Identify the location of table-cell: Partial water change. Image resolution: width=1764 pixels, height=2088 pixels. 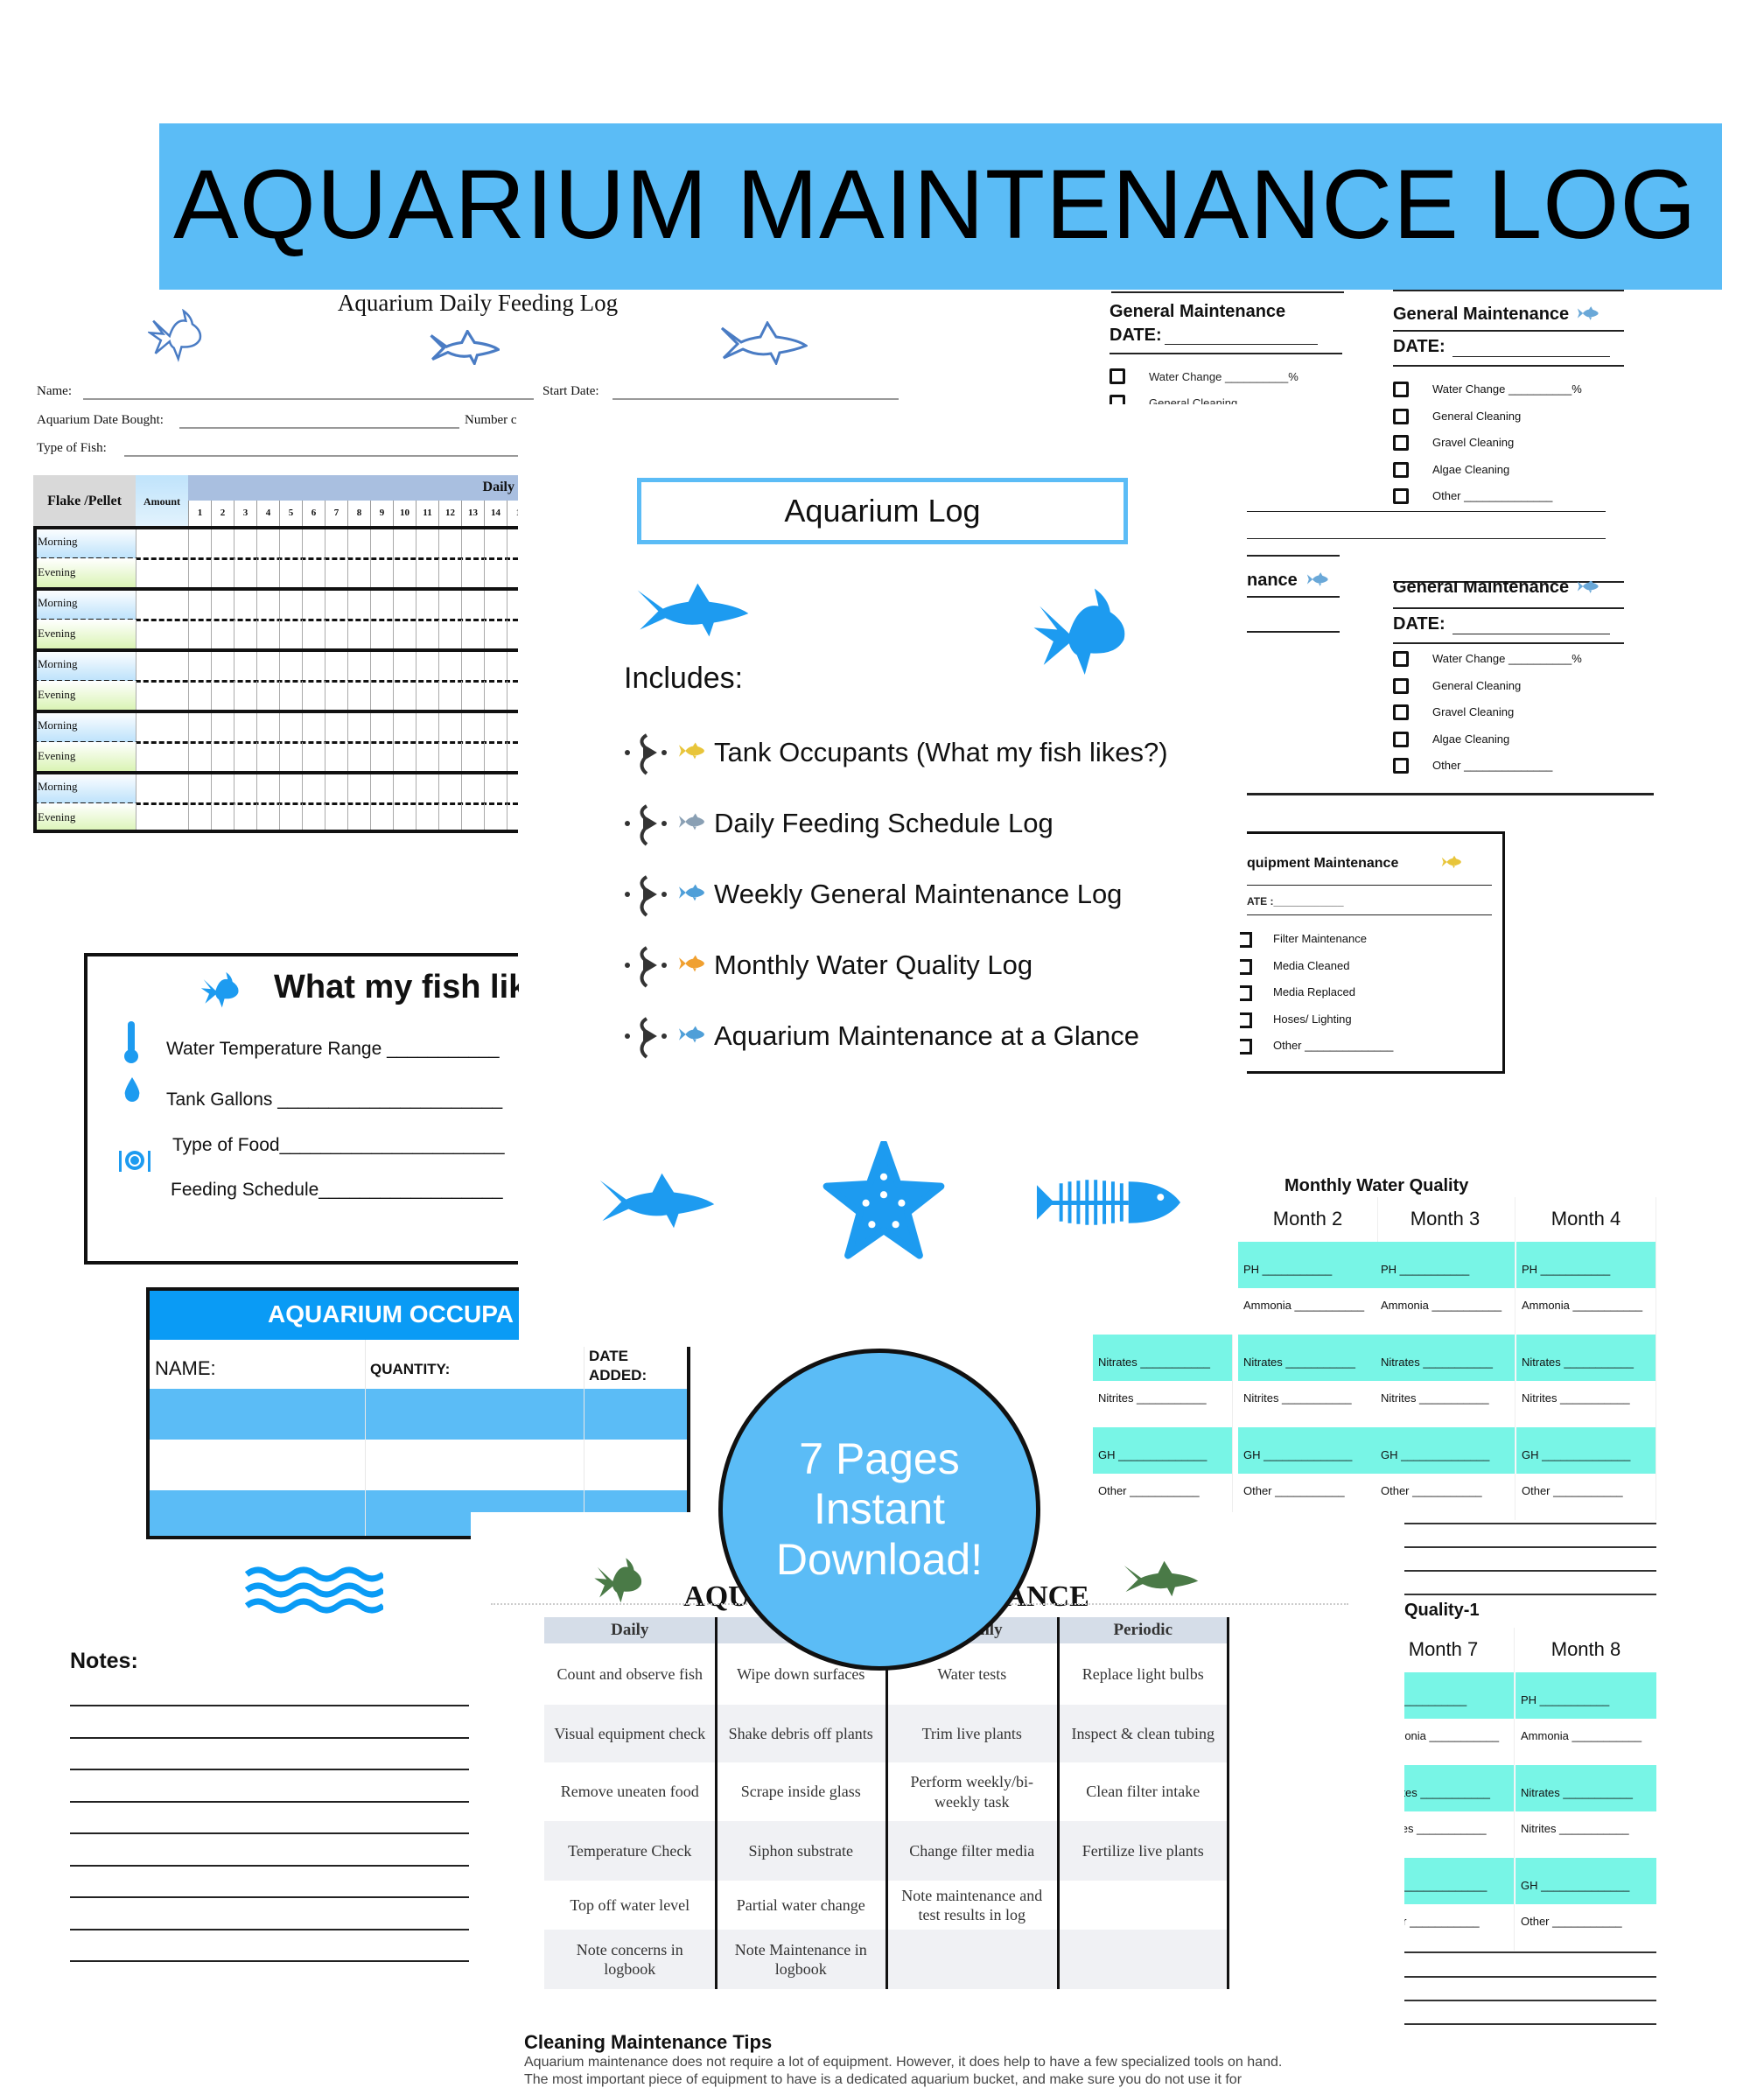
(800, 1905).